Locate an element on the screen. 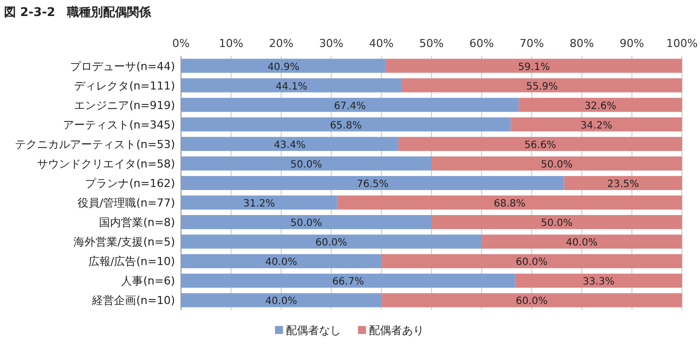 The width and height of the screenshot is (700, 349). y-tick-label: エンジニア(n=919) is located at coordinates (124, 105).